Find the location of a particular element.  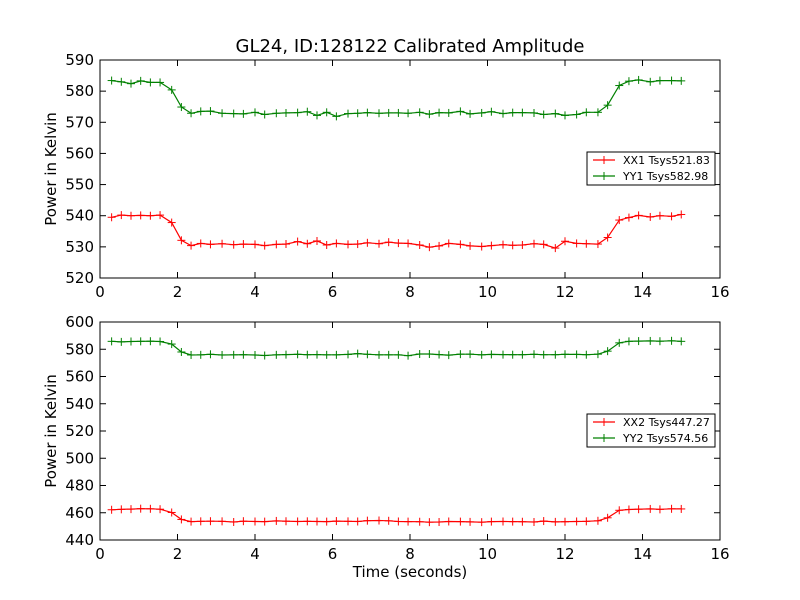

legend-label: XX2 Tsys447.27 is located at coordinates (666, 422).